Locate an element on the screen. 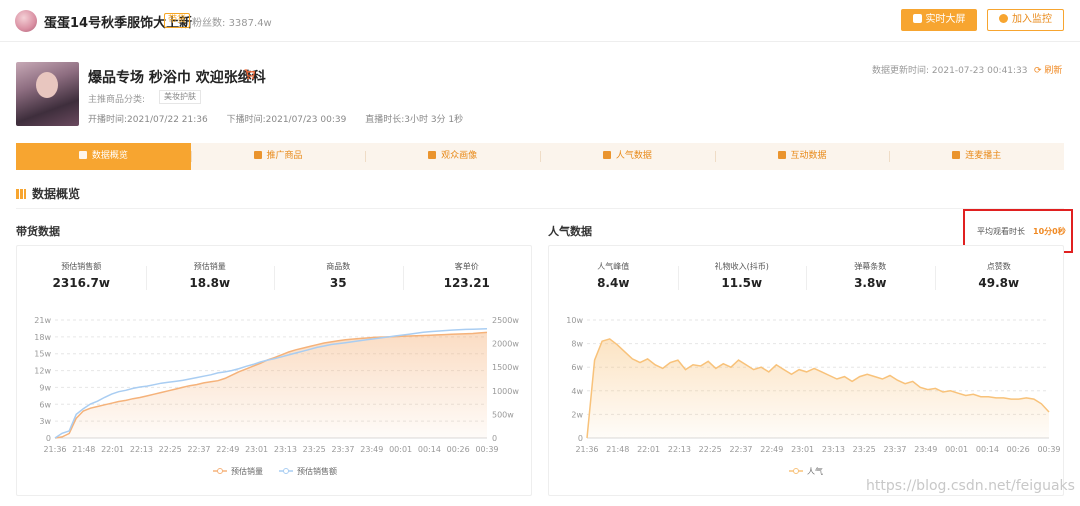 The width and height of the screenshot is (1080, 506). duration-label: 直播时长: is located at coordinates (385, 120).